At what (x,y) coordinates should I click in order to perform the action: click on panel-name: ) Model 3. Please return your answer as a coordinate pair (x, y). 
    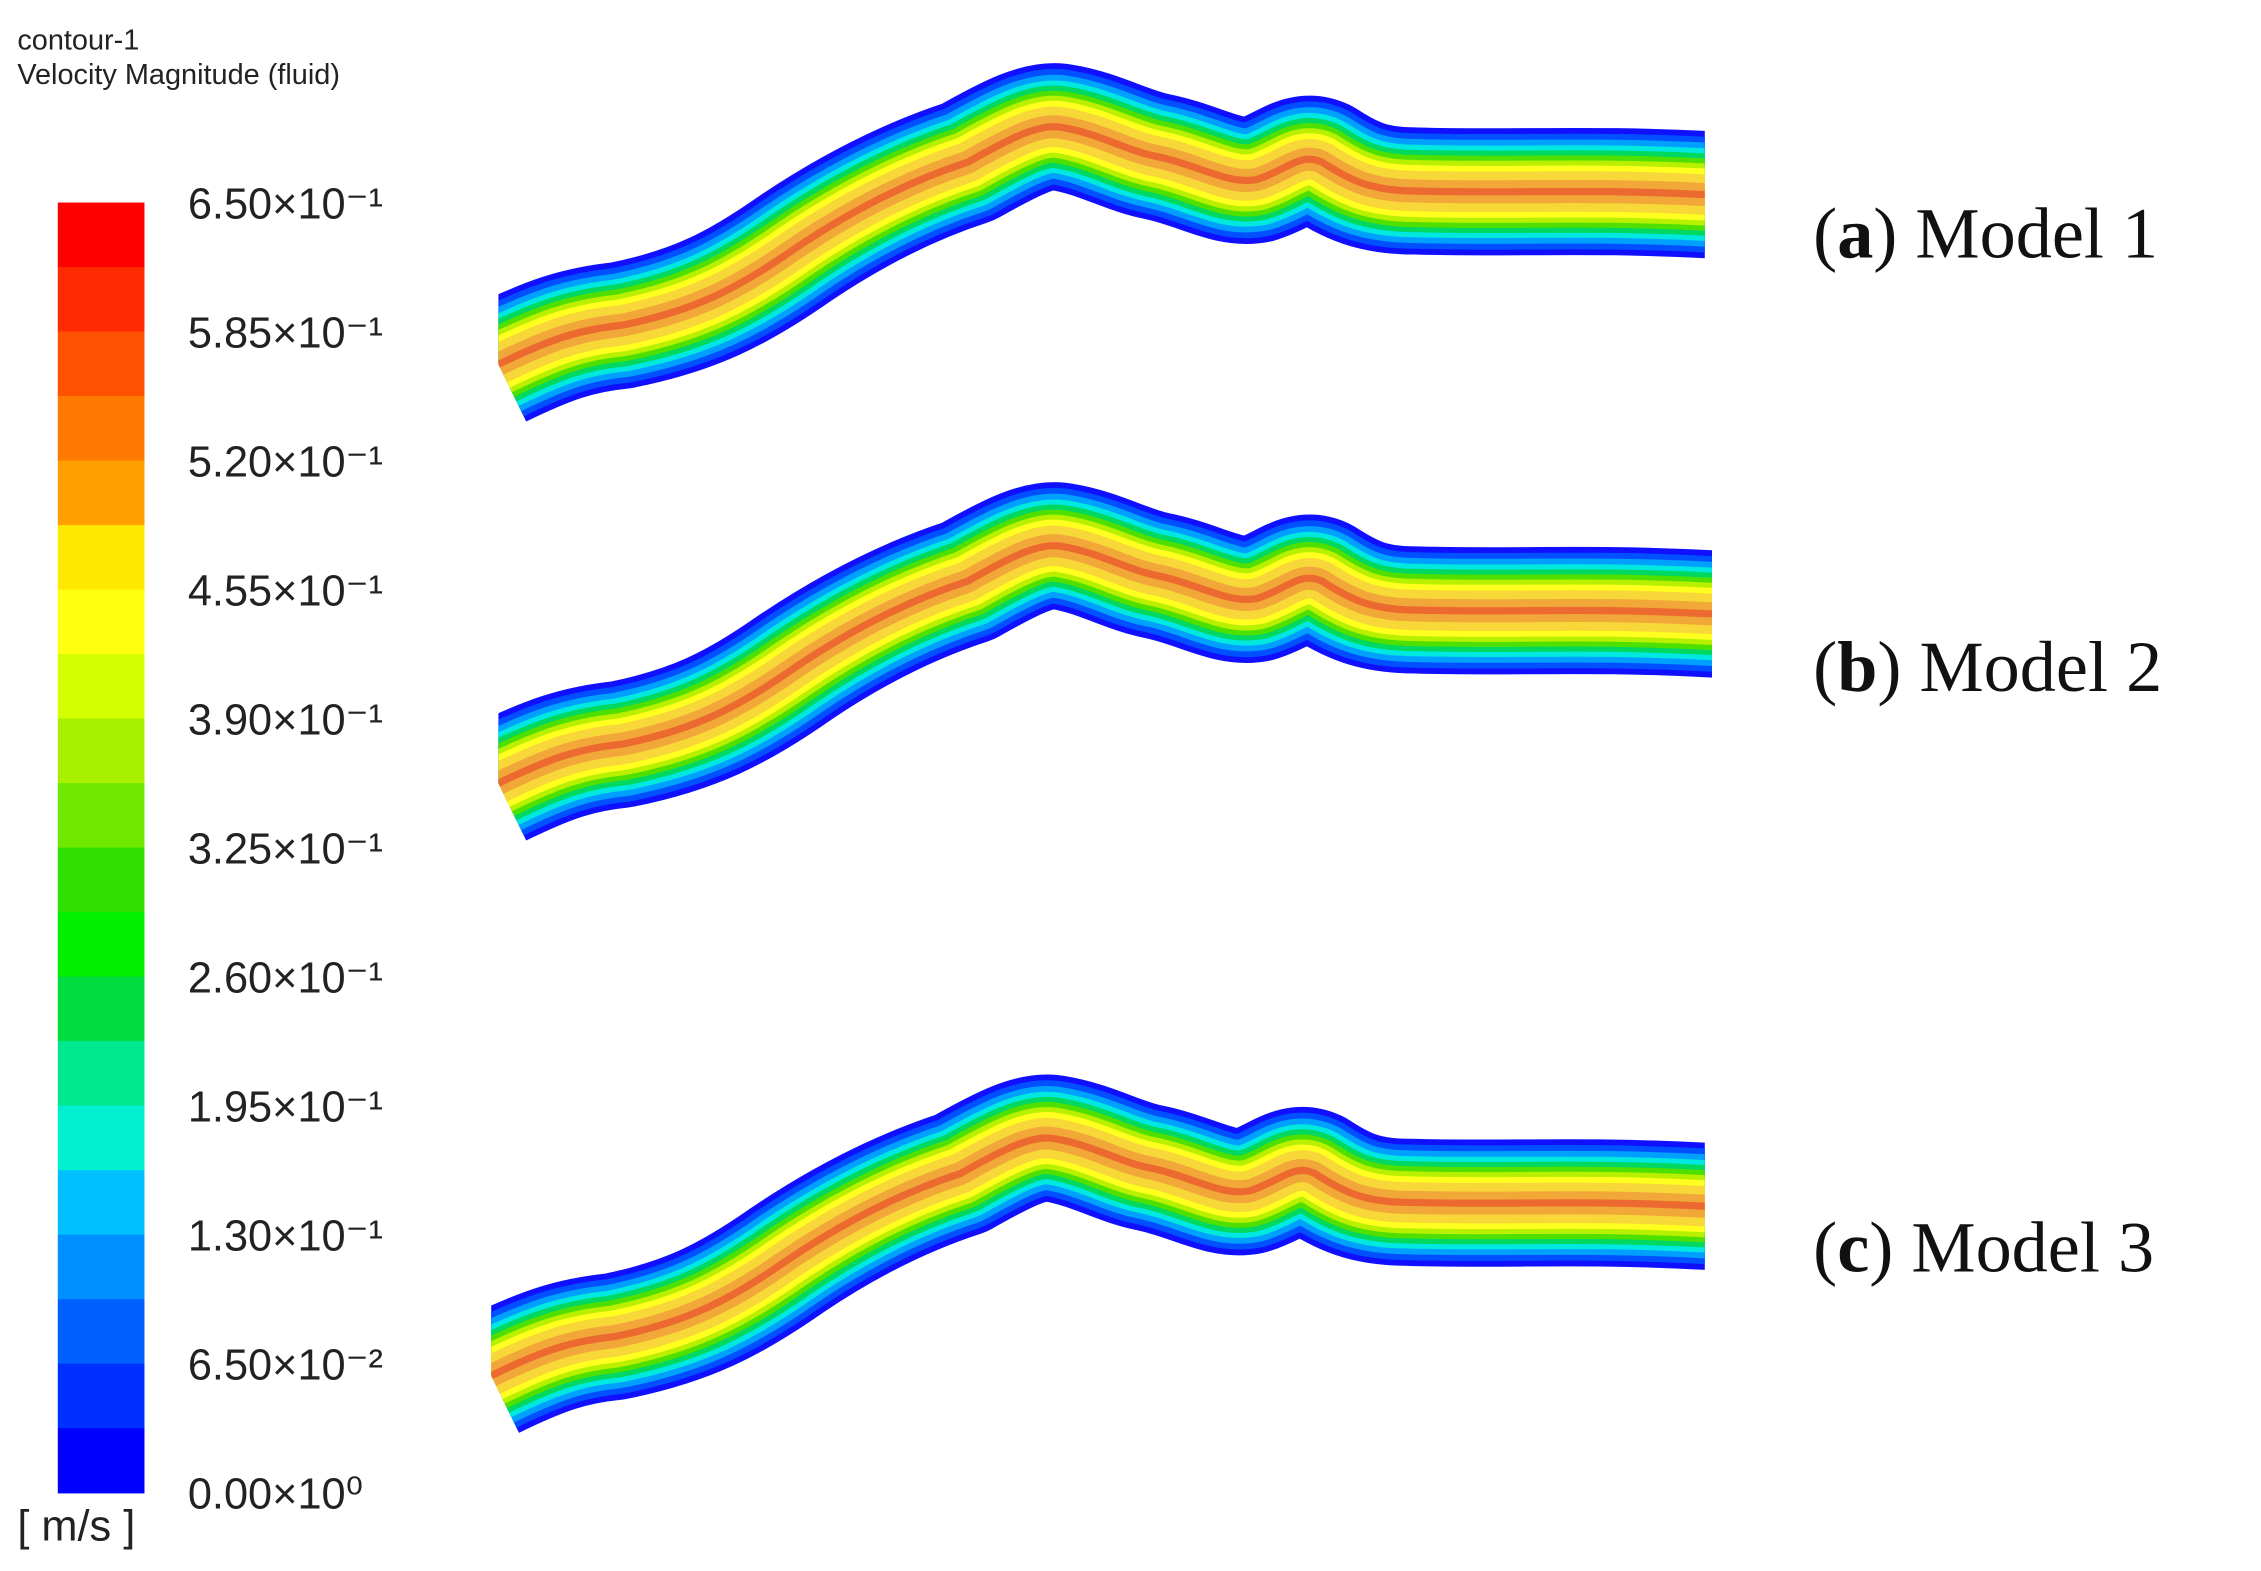
    Looking at the image, I should click on (2011, 1248).